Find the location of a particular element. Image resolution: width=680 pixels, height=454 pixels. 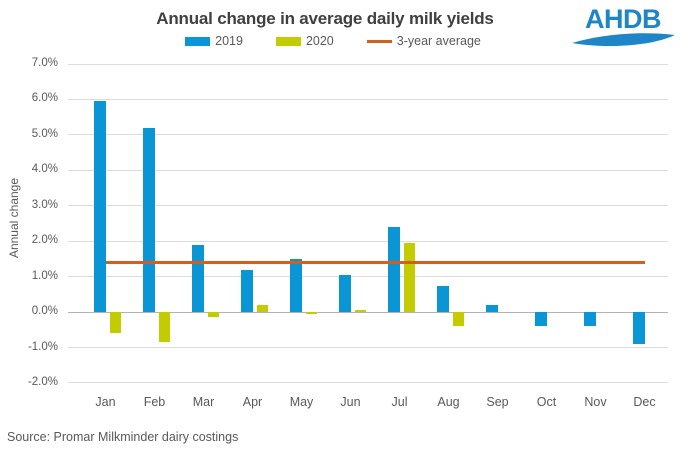

ahdb-logo: AHDB is located at coordinates (623, 27).